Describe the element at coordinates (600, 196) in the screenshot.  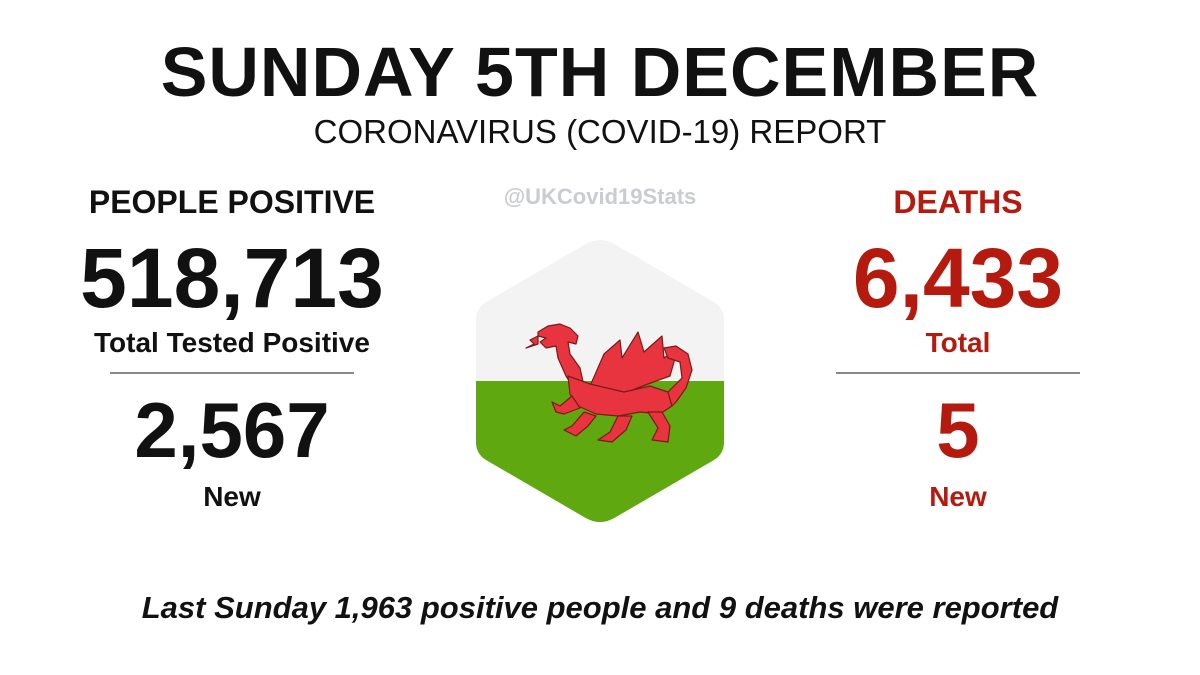
I see `twitter-handle: @UKCovid19Stats` at that location.